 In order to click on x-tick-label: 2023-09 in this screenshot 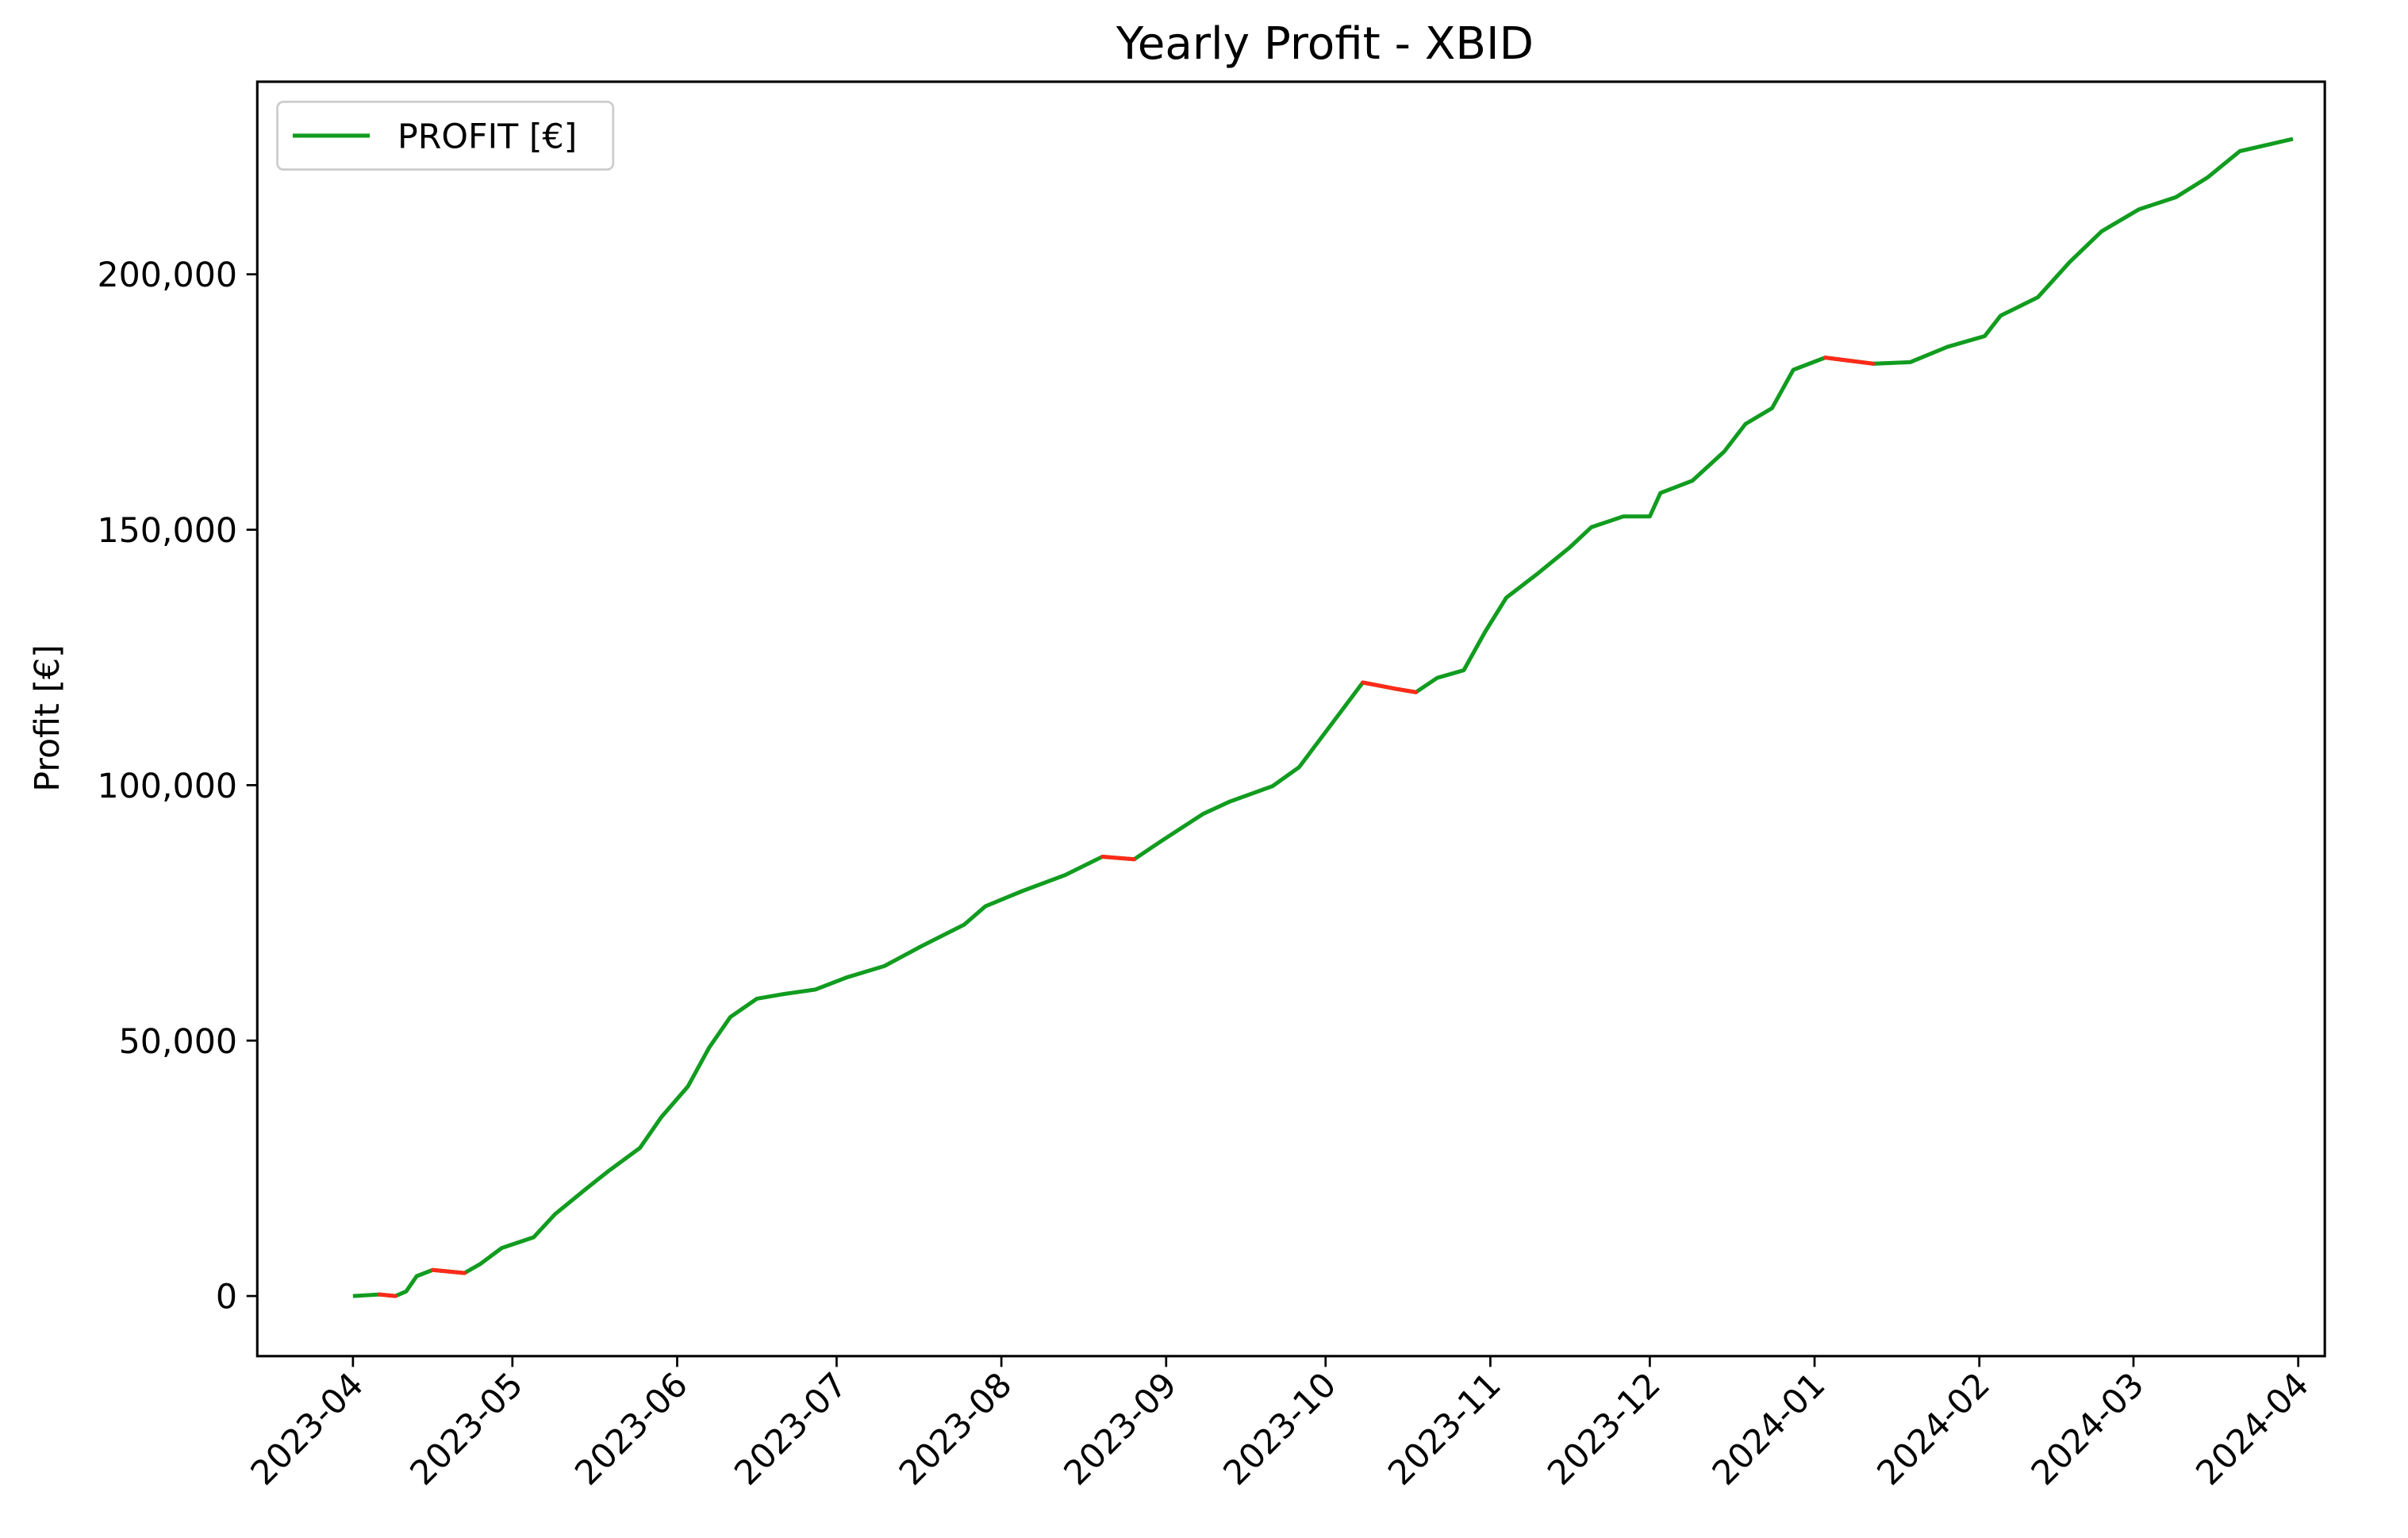, I will do `click(1121, 1429)`.